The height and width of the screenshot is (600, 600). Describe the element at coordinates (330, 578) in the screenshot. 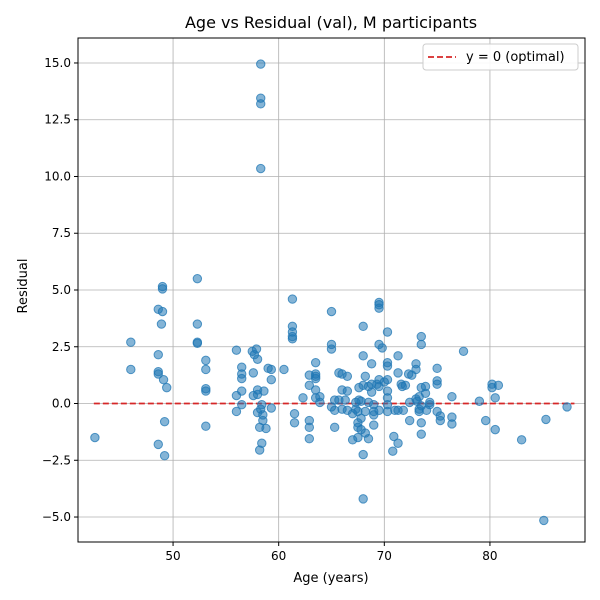

I see `x-axis-label: Age (years)` at that location.